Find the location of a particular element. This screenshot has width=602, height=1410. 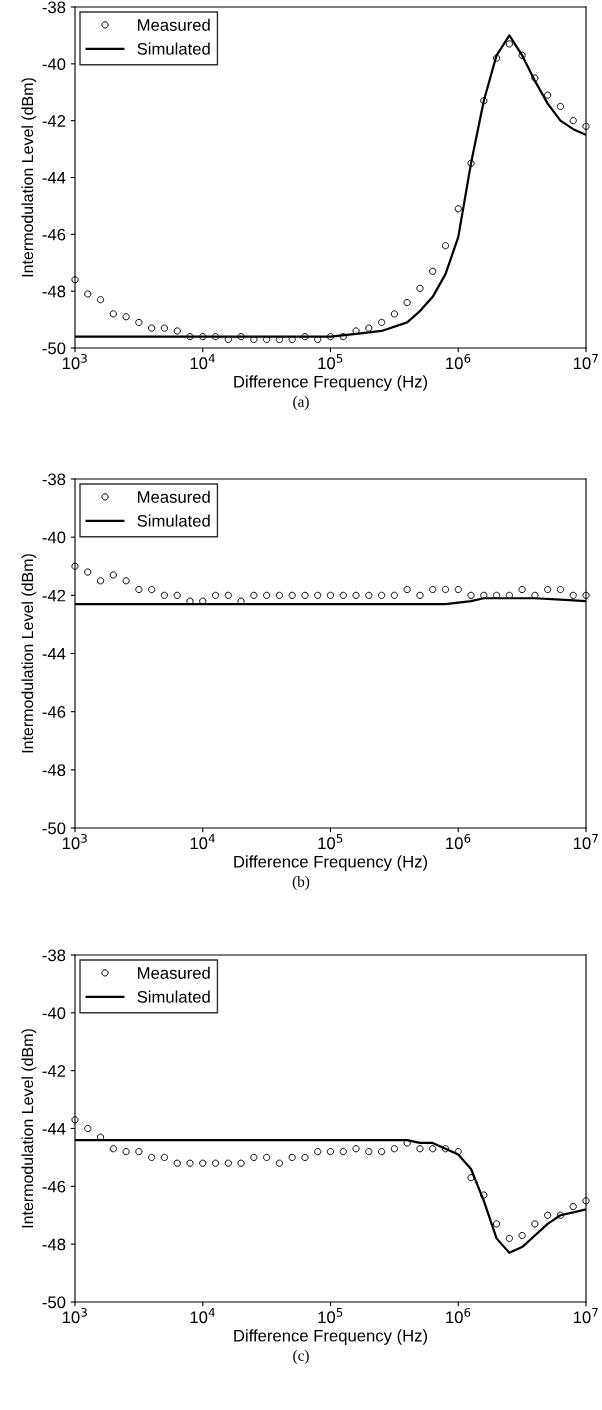

text: (a) is located at coordinates (301, 403).